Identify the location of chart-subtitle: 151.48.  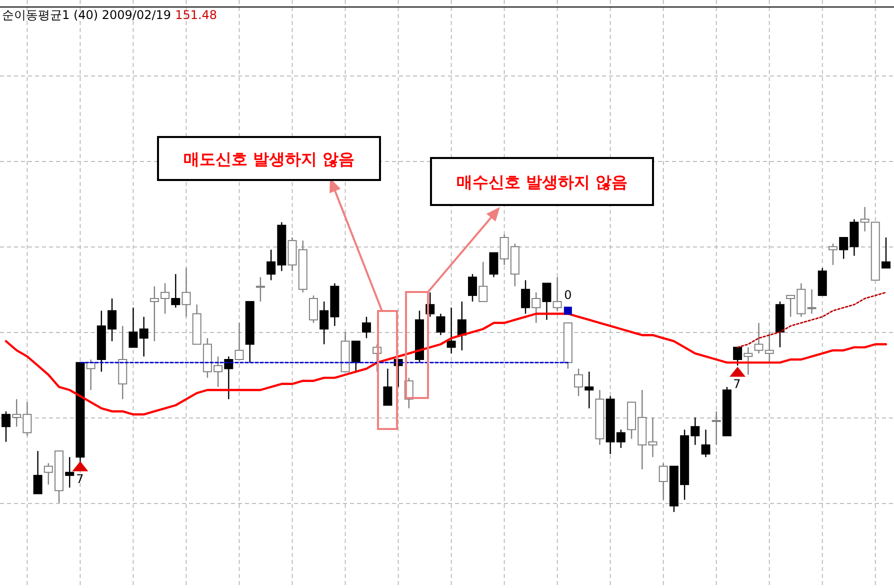
(196, 15).